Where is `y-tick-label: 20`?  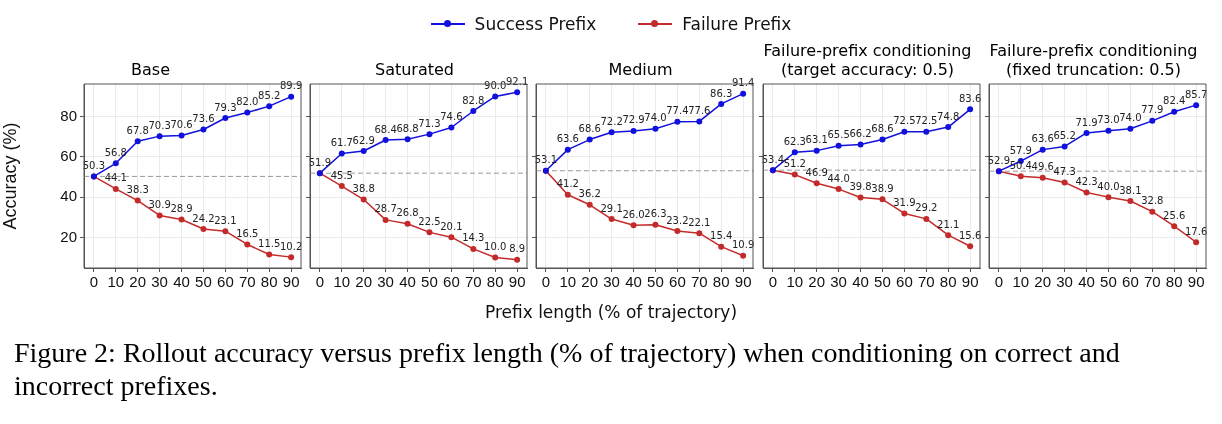
y-tick-label: 20 is located at coordinates (68, 236).